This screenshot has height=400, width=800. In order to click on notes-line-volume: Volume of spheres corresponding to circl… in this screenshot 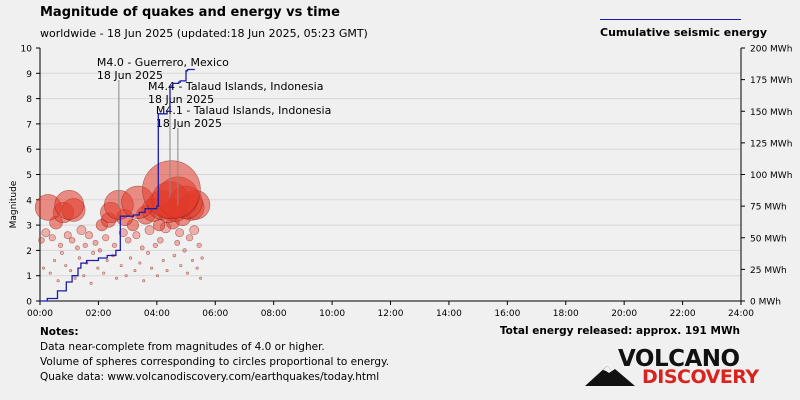, I will do `click(215, 362)`.